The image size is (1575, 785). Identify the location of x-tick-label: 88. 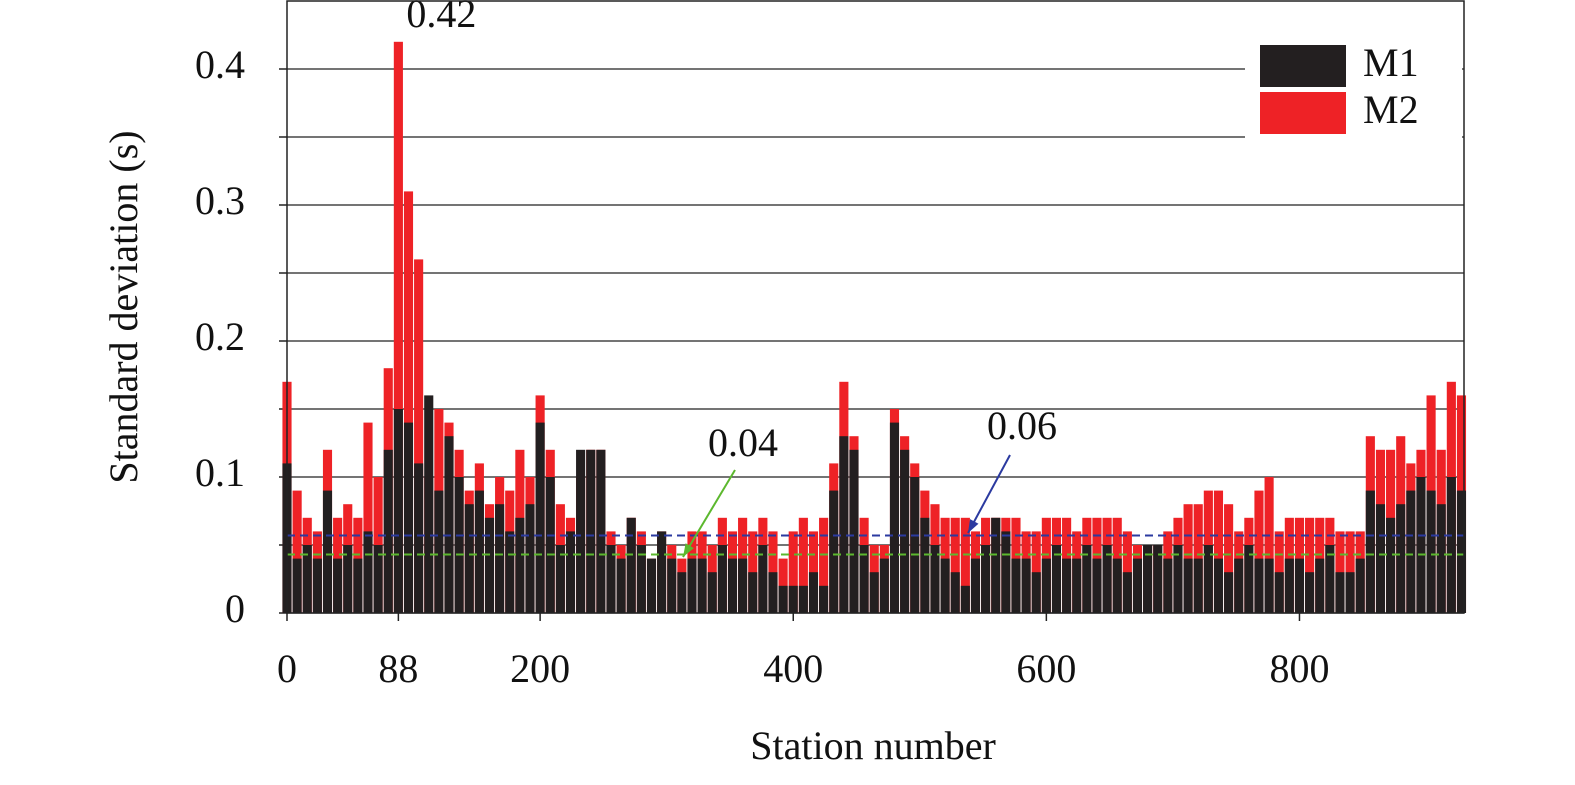
(398, 668).